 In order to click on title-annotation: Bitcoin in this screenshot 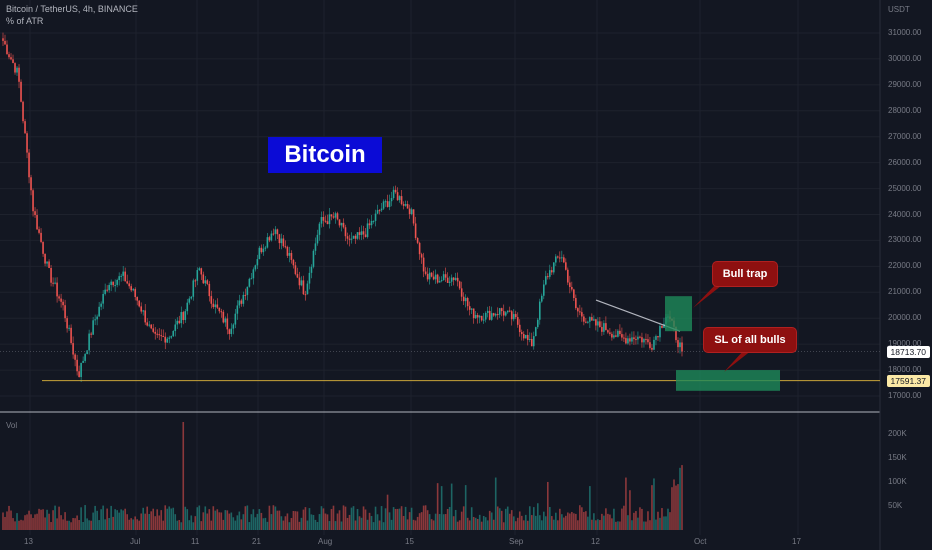, I will do `click(325, 155)`.